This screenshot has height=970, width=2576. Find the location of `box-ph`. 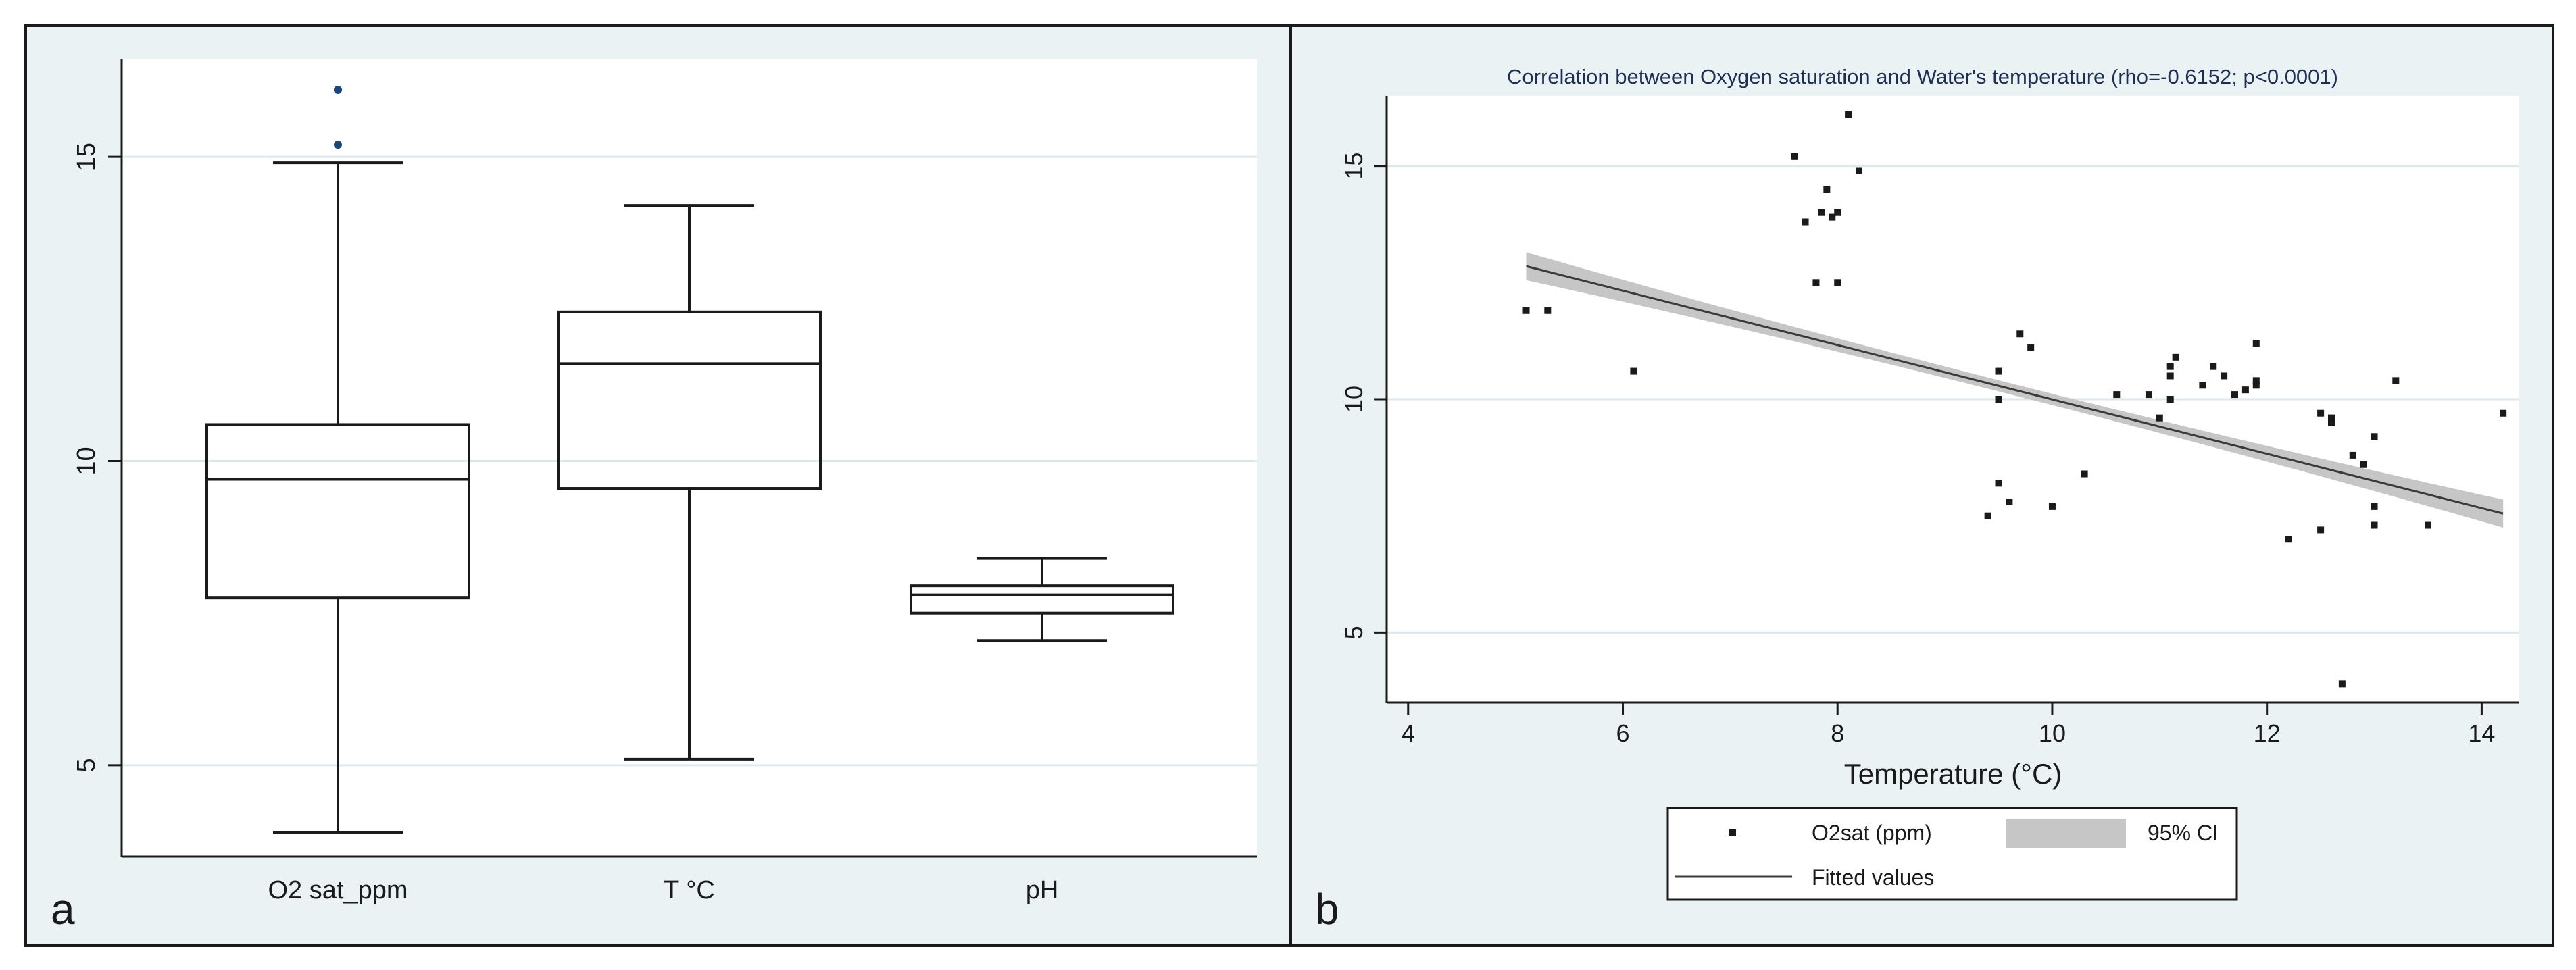

box-ph is located at coordinates (1042, 599).